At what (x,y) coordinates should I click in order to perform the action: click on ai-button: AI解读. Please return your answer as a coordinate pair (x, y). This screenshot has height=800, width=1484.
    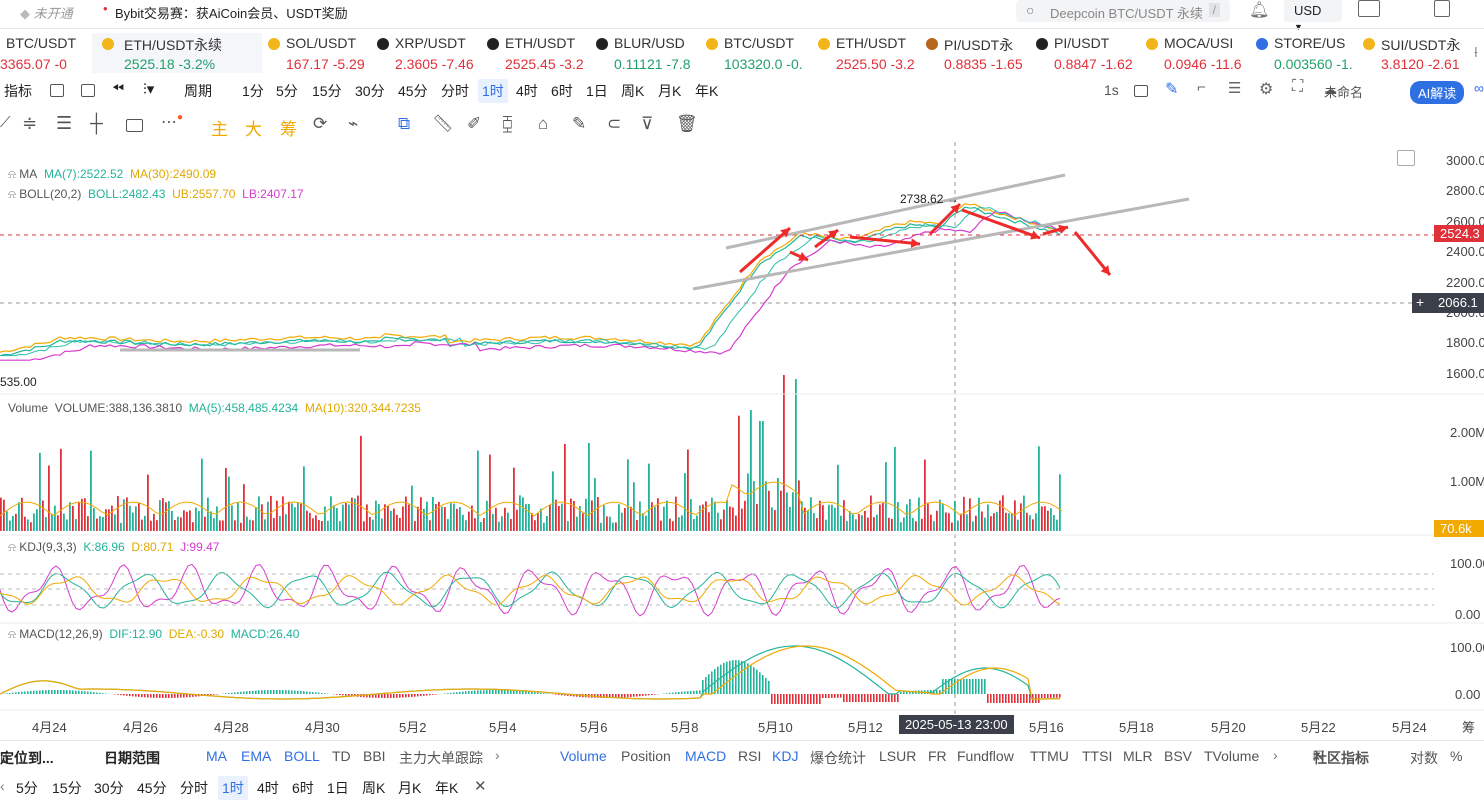
    Looking at the image, I should click on (1437, 92).